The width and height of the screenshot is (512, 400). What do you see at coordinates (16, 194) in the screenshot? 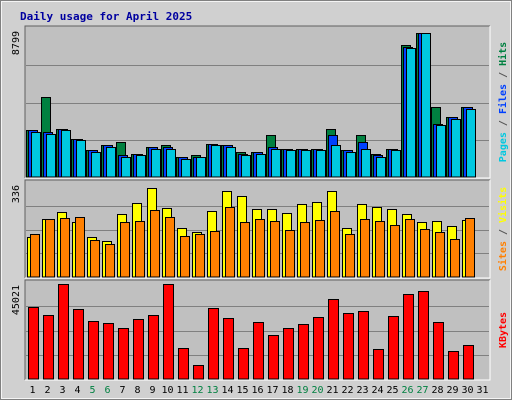
I see `y-axis-max-label: 336` at bounding box center [16, 194].